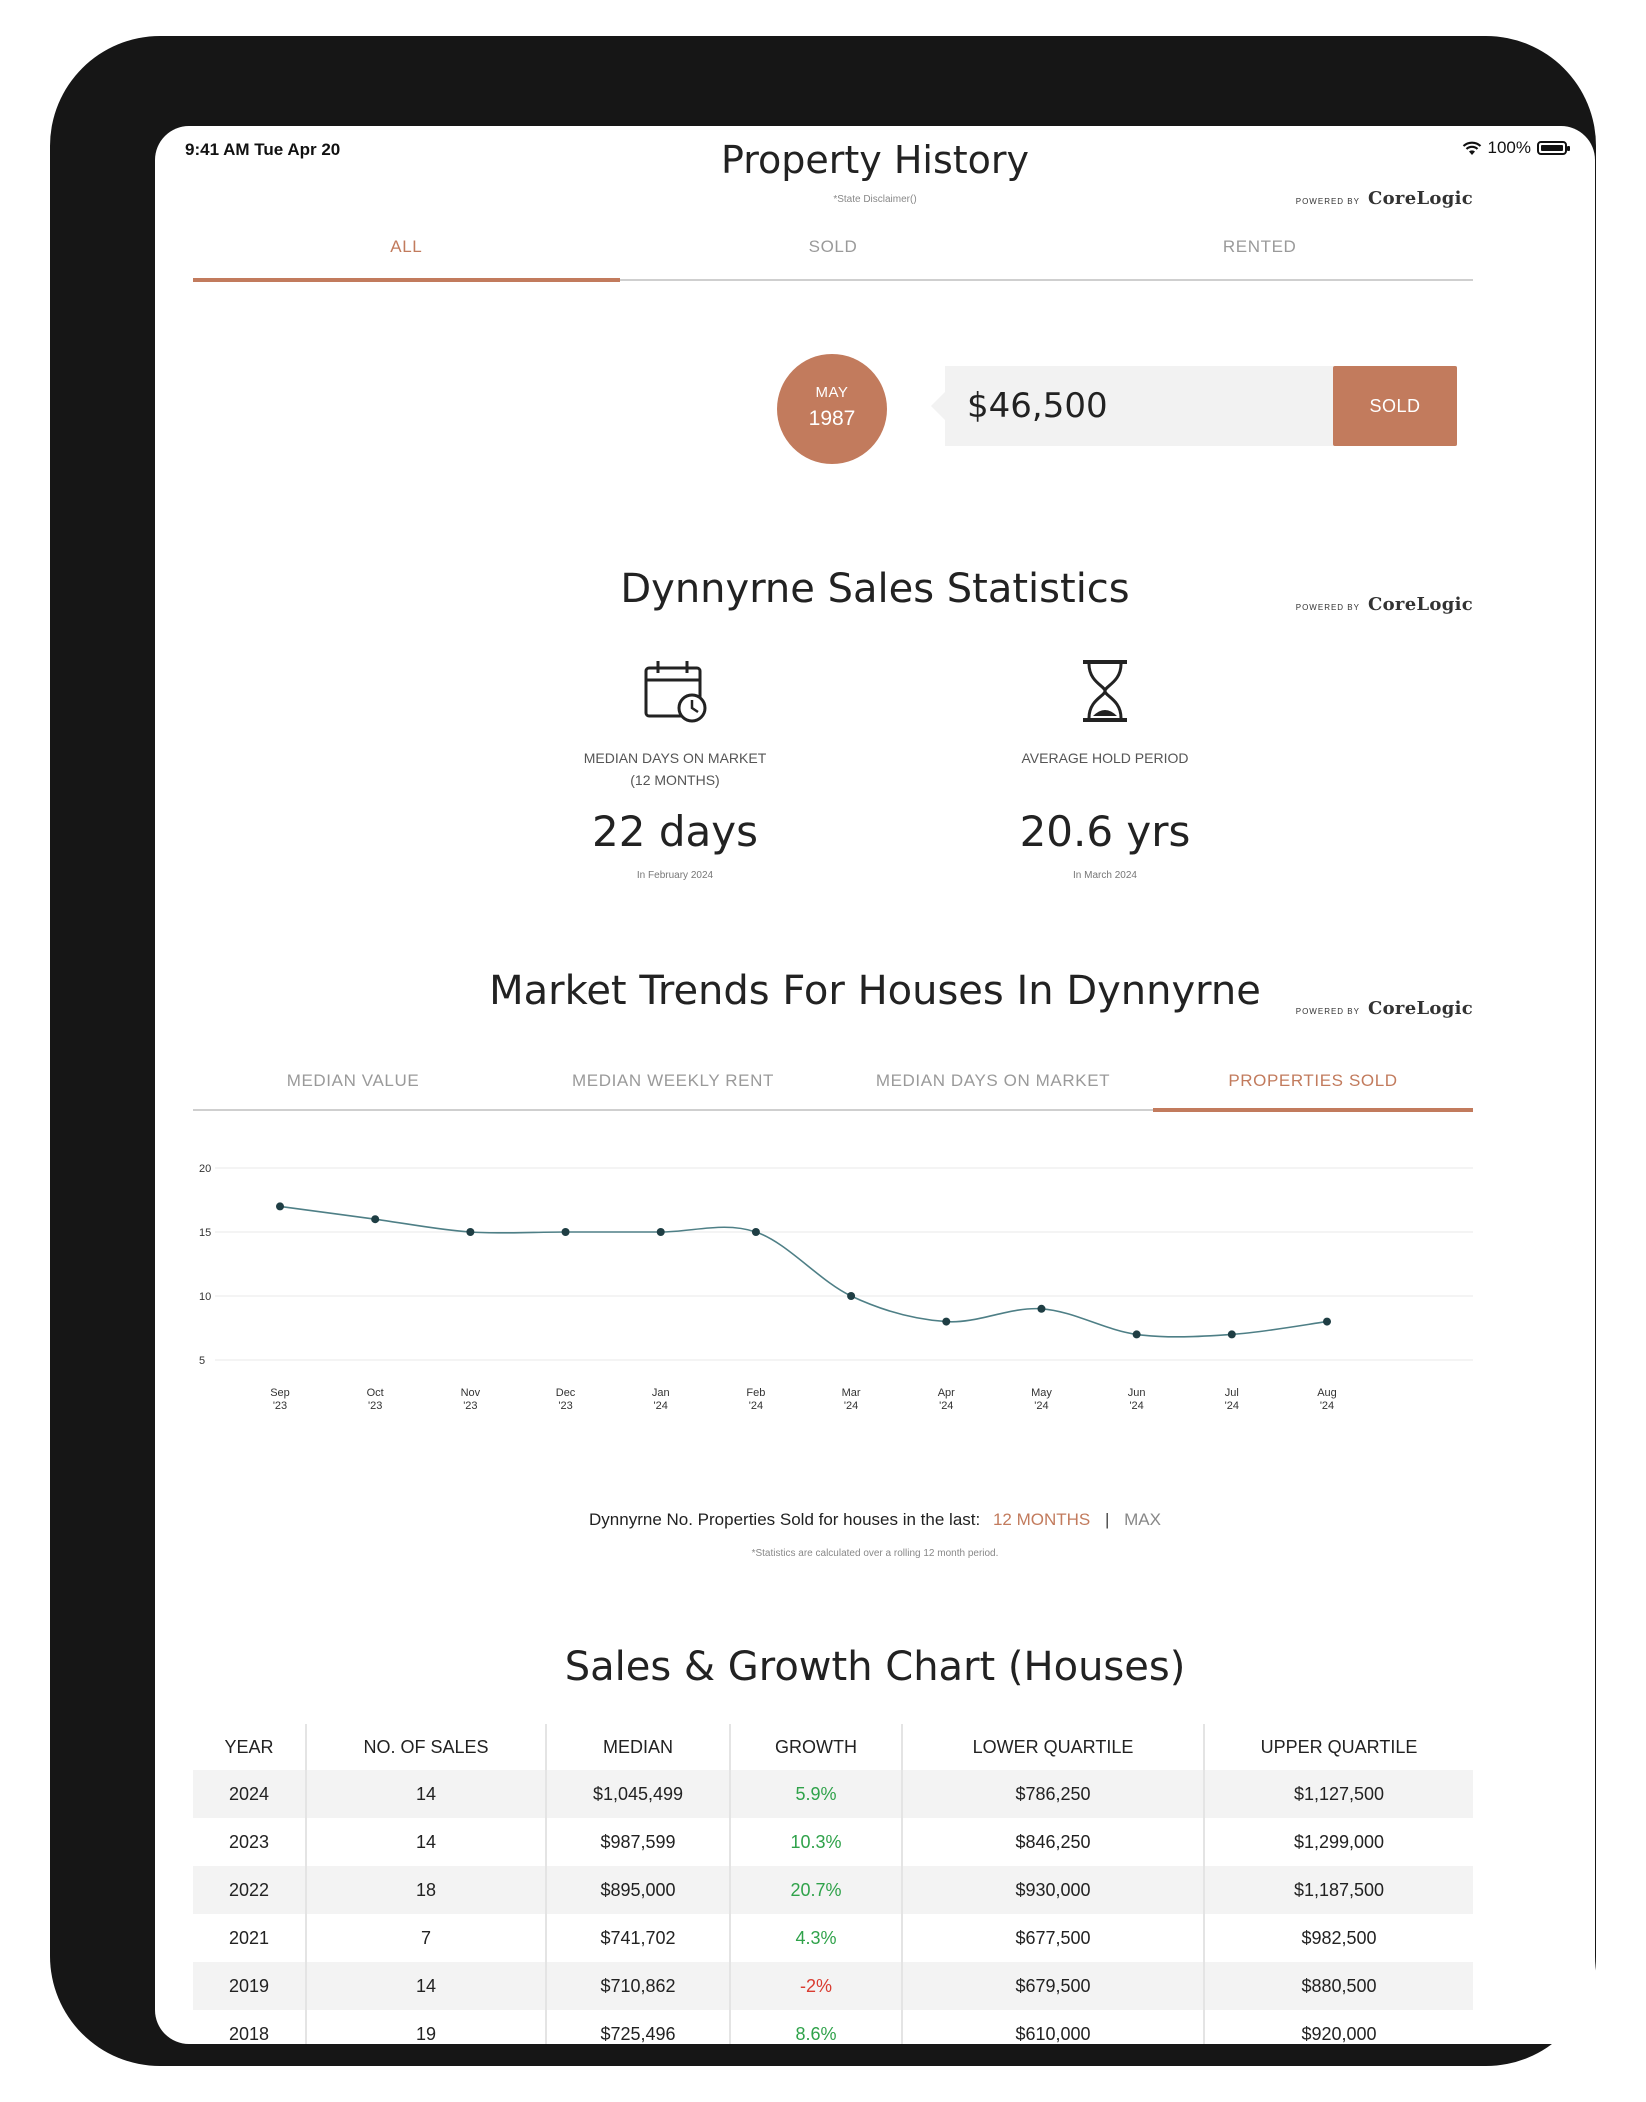 The width and height of the screenshot is (1646, 2102). Describe the element at coordinates (816, 1842) in the screenshot. I see `cell-growth: 10.3%` at that location.